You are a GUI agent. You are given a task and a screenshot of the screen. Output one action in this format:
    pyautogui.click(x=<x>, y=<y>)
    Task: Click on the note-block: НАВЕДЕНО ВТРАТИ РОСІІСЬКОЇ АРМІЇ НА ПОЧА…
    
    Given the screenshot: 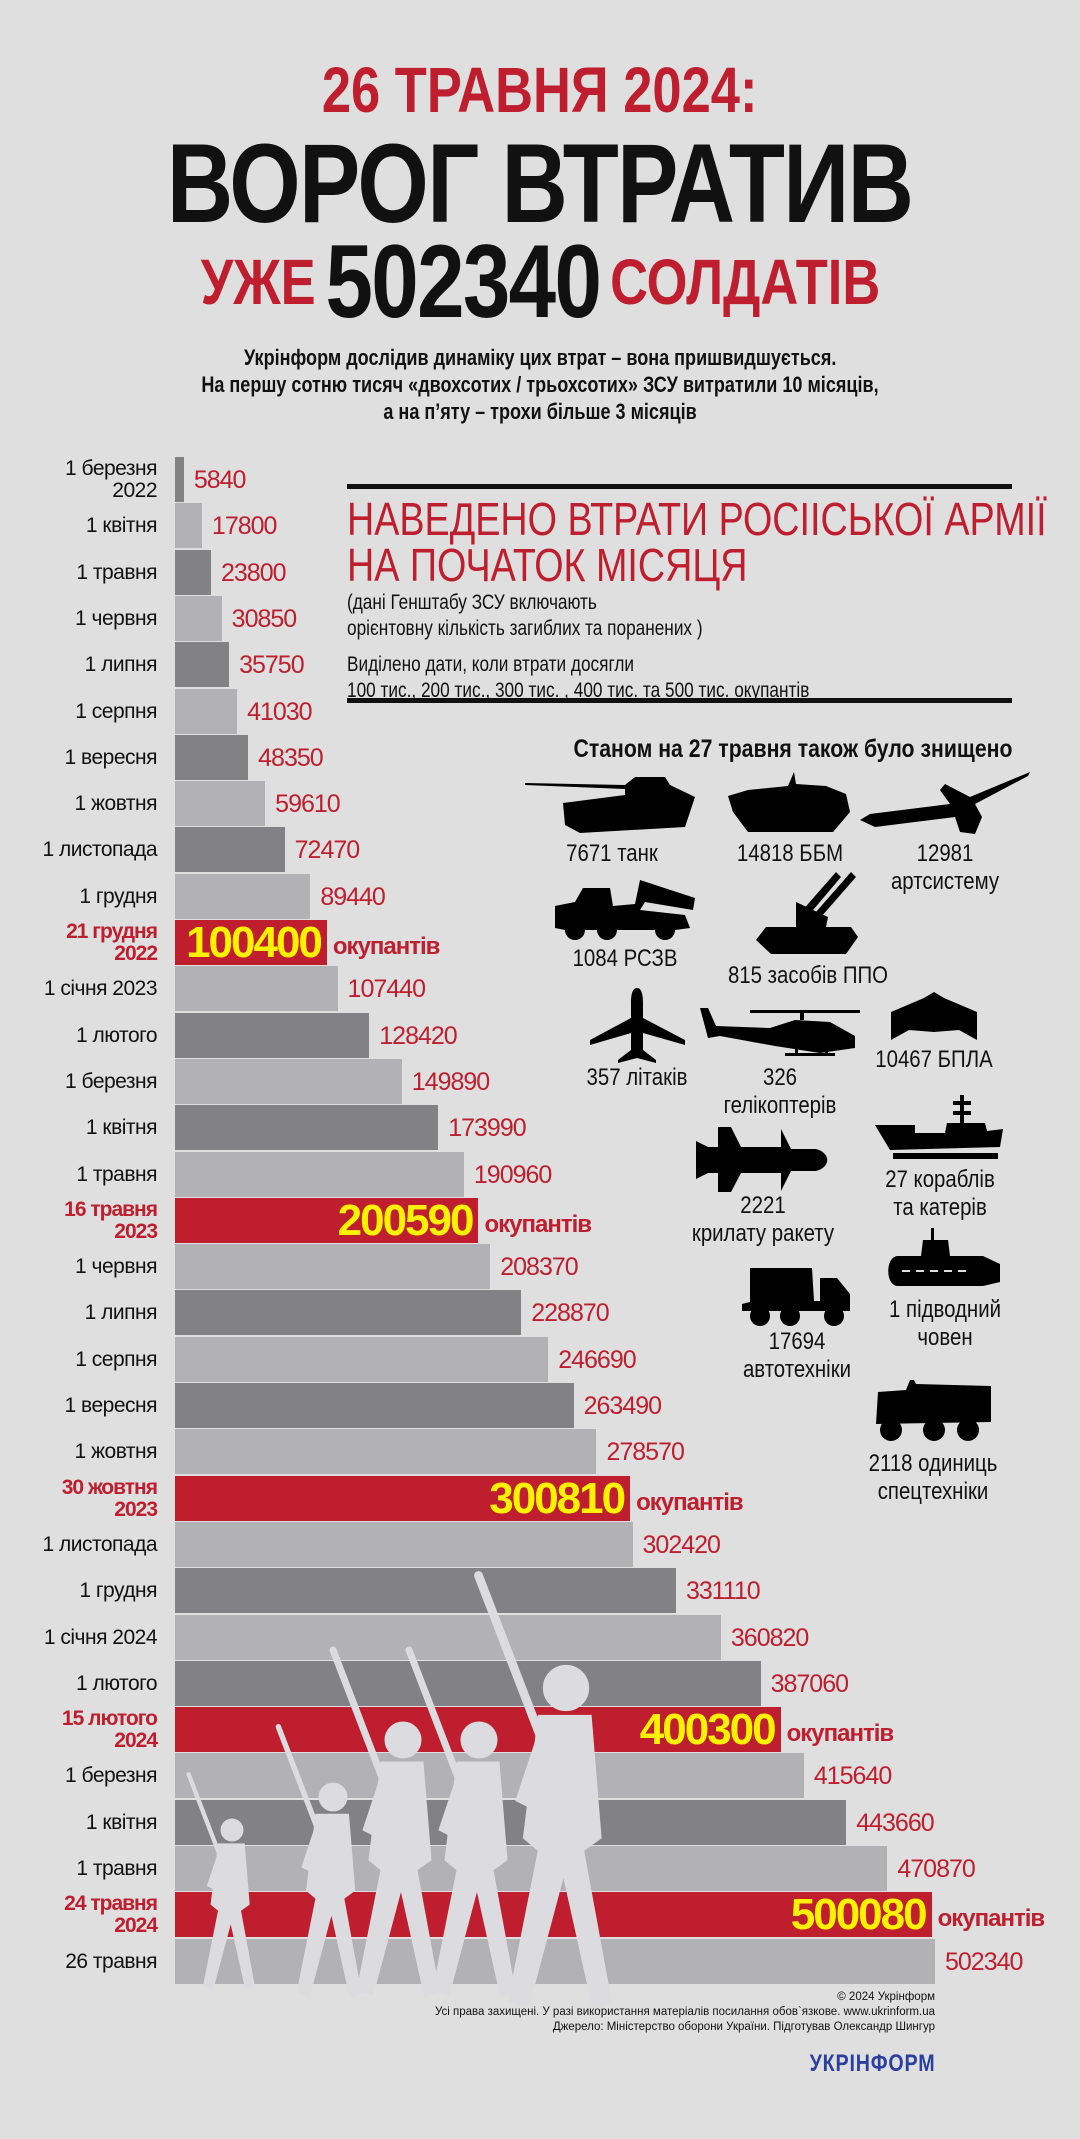 What is the action you would take?
    pyautogui.click(x=697, y=597)
    